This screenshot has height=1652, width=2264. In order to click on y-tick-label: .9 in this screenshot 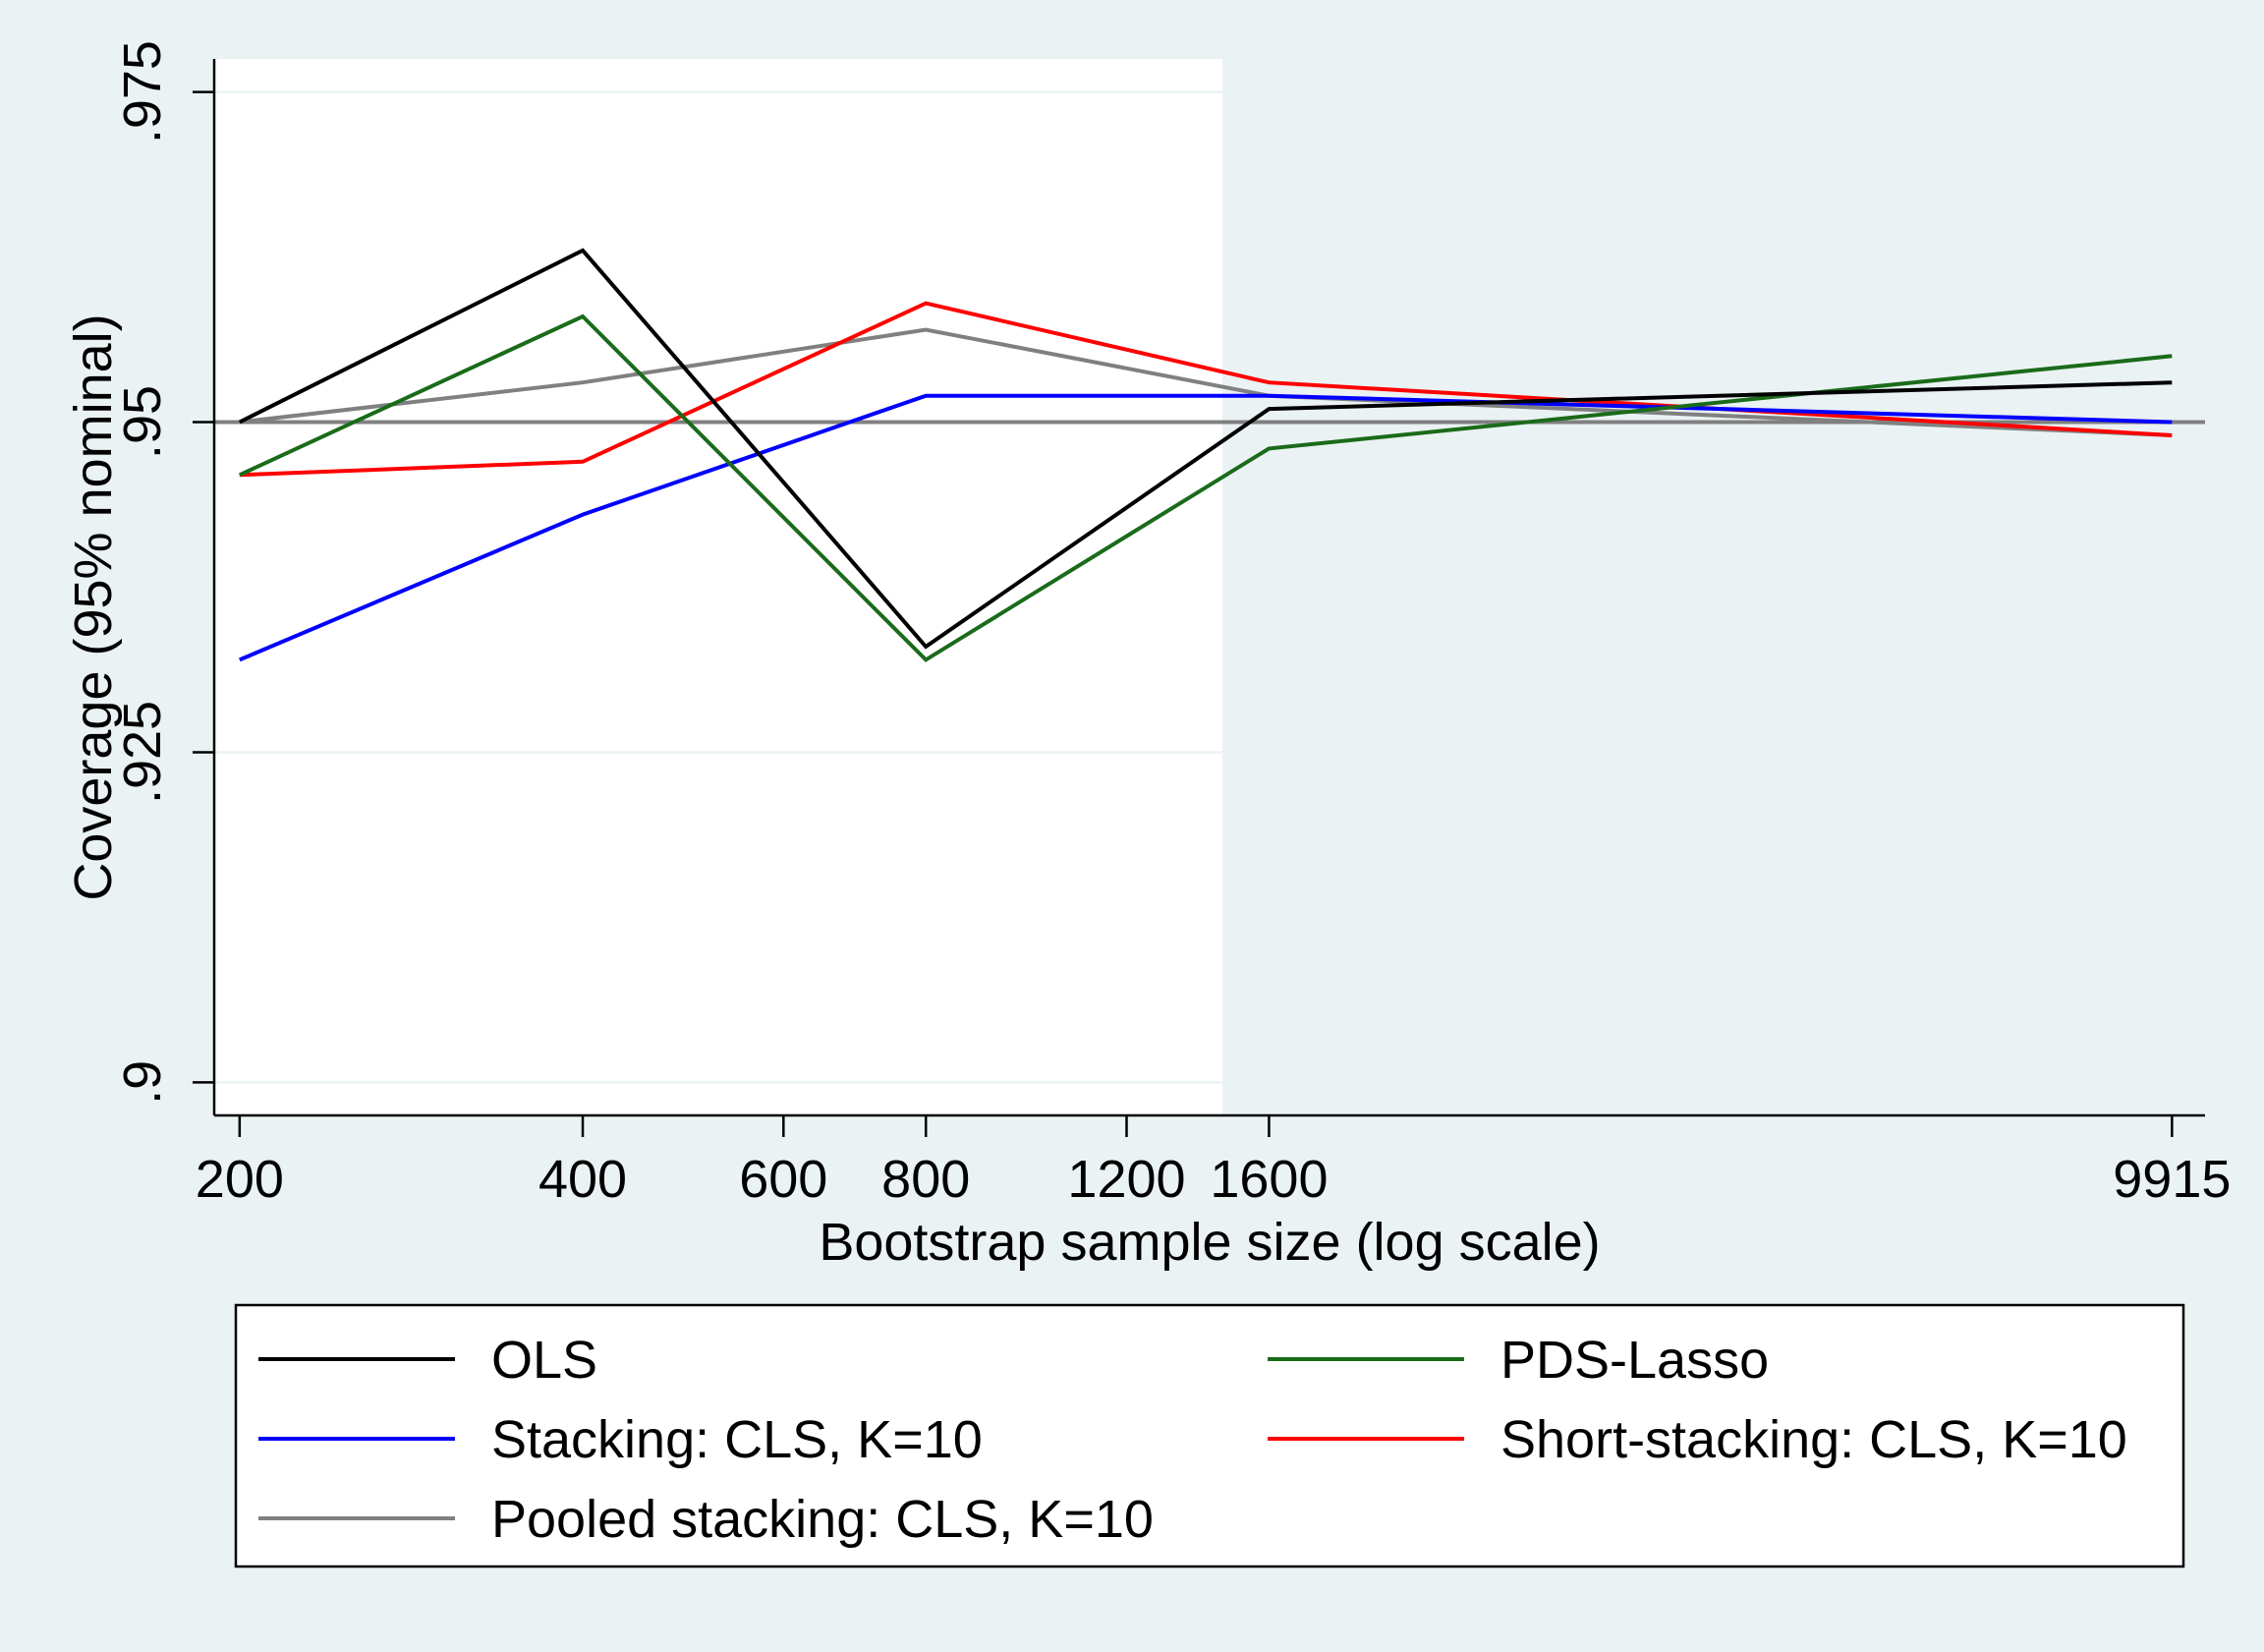, I will do `click(142, 1082)`.